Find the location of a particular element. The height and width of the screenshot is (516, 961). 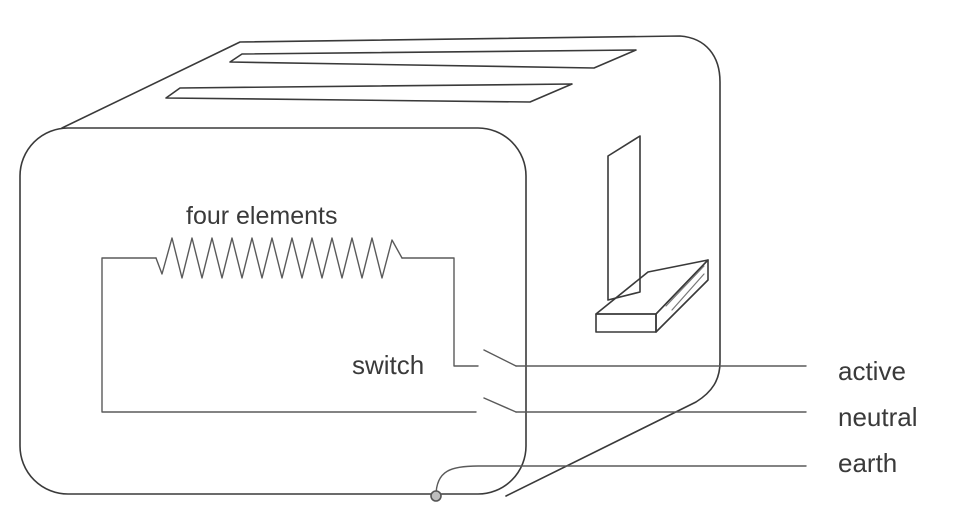

neutral-label: neutral is located at coordinates (878, 417).